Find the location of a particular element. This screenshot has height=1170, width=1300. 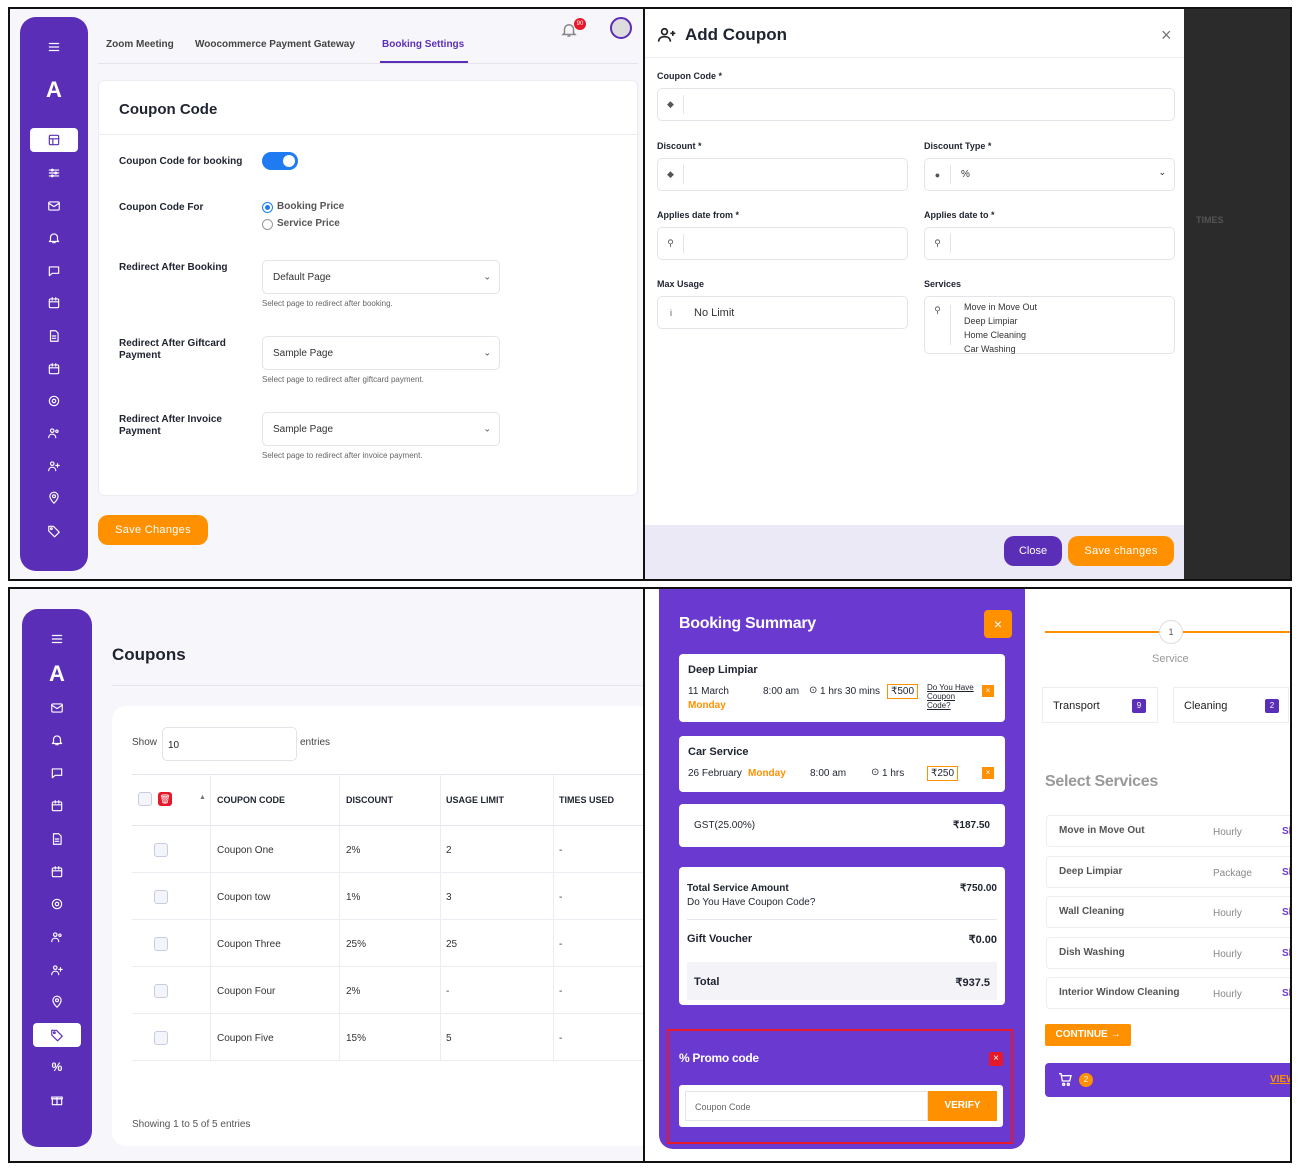

service-option: Home Cleaning is located at coordinates (995, 335).